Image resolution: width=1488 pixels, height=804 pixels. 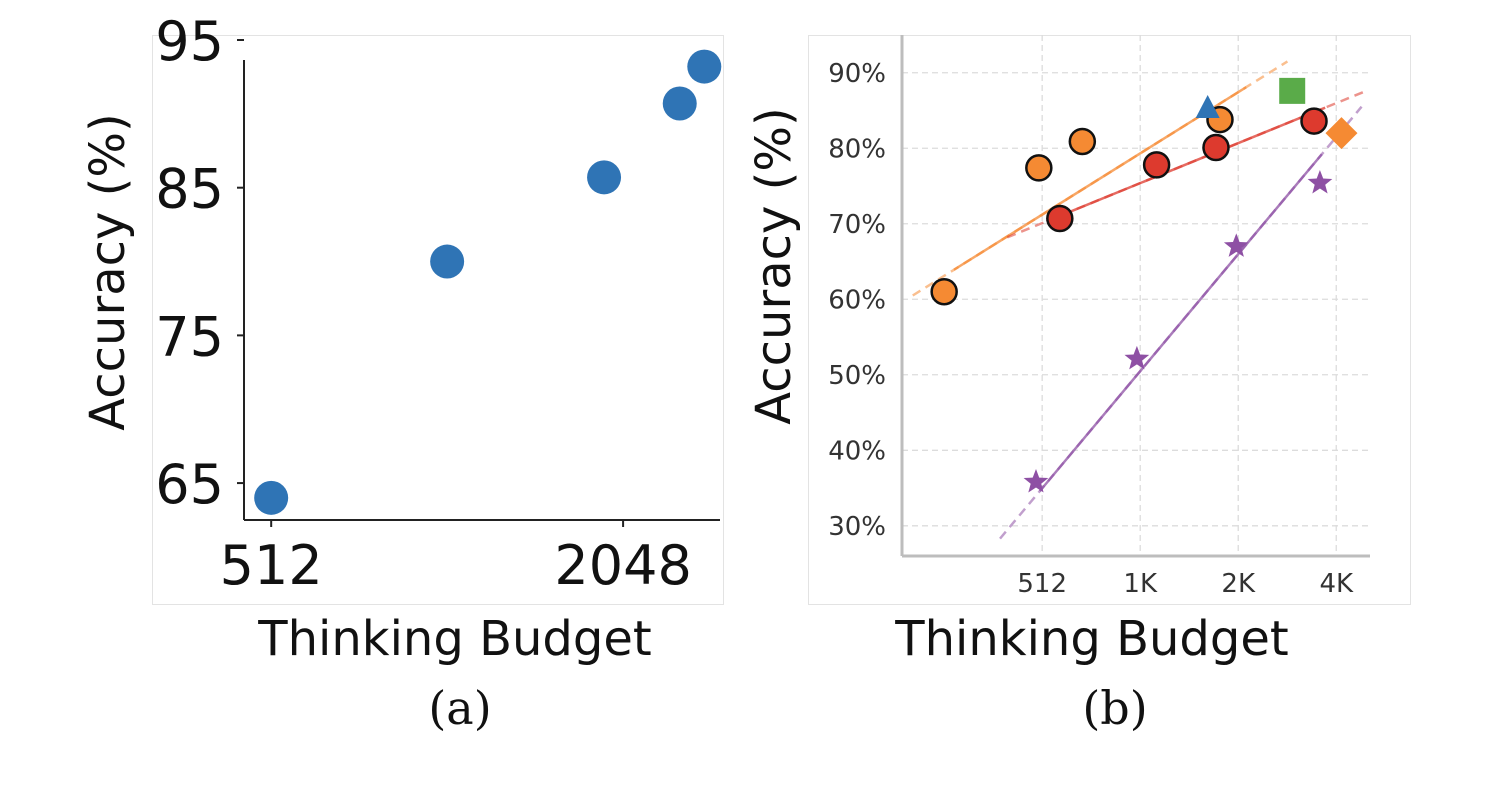 I want to click on chart-b-y-tick-label: 70%, so click(x=857, y=225).